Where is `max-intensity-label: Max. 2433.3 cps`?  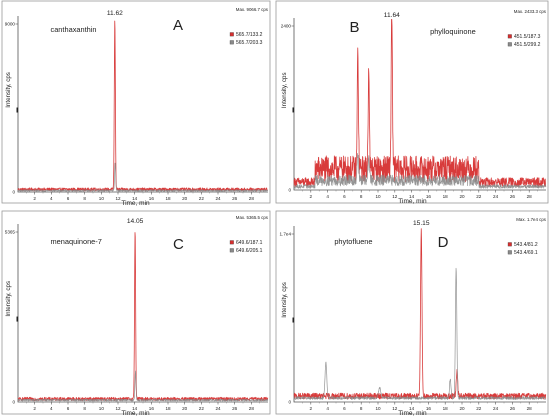 max-intensity-label: Max. 2433.3 cps is located at coordinates (530, 11).